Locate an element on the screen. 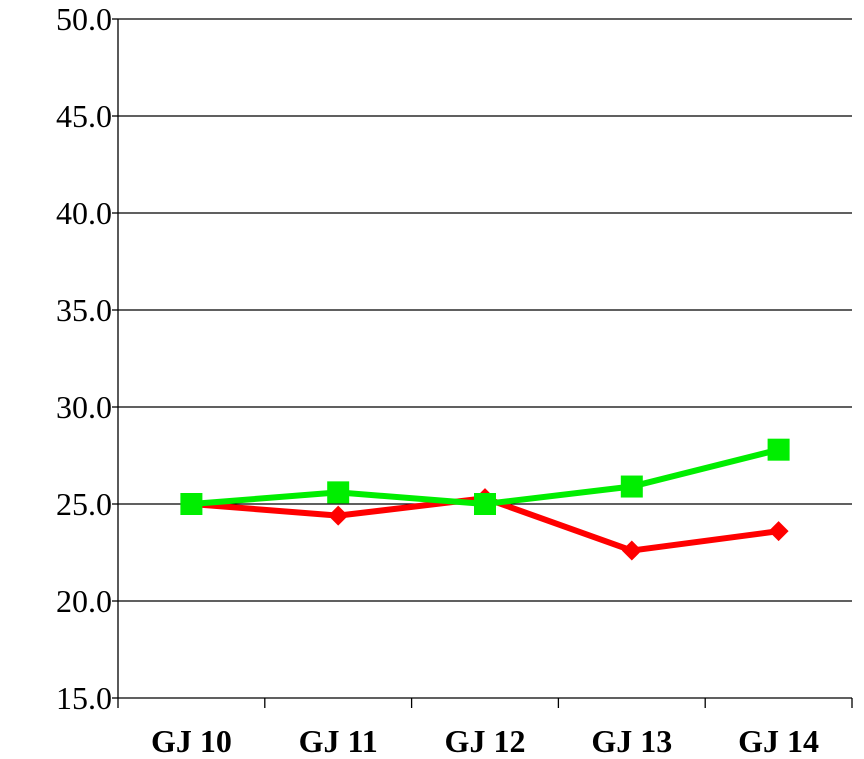  series is located at coordinates (485, 499).